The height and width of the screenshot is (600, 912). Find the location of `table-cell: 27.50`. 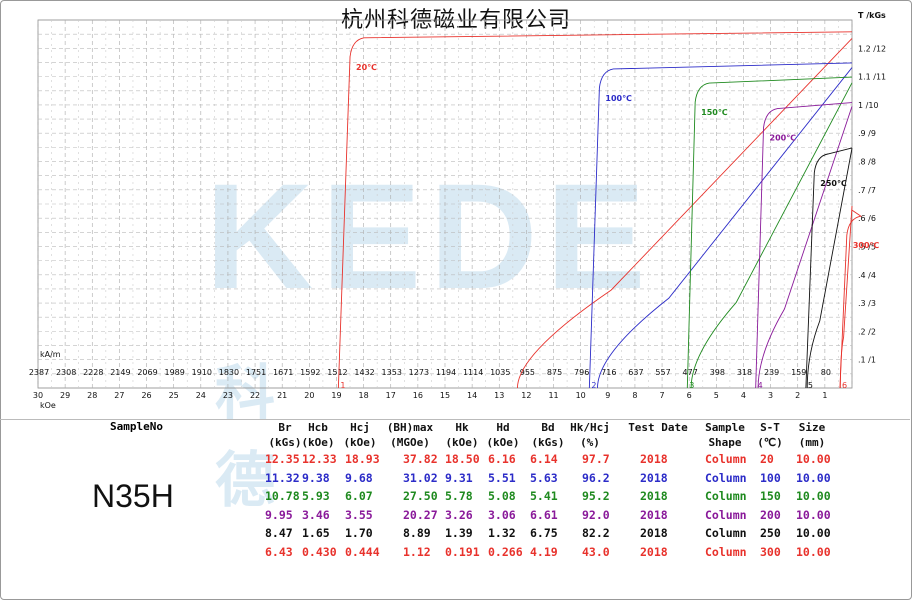

table-cell: 27.50 is located at coordinates (420, 496).